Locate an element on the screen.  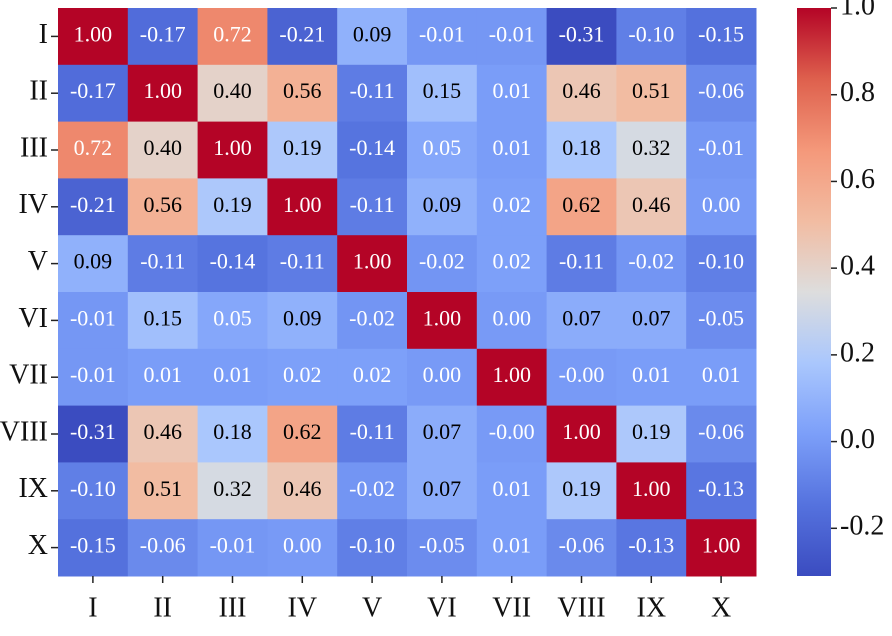
cell-label: 0.56 is located at coordinates (302, 90).